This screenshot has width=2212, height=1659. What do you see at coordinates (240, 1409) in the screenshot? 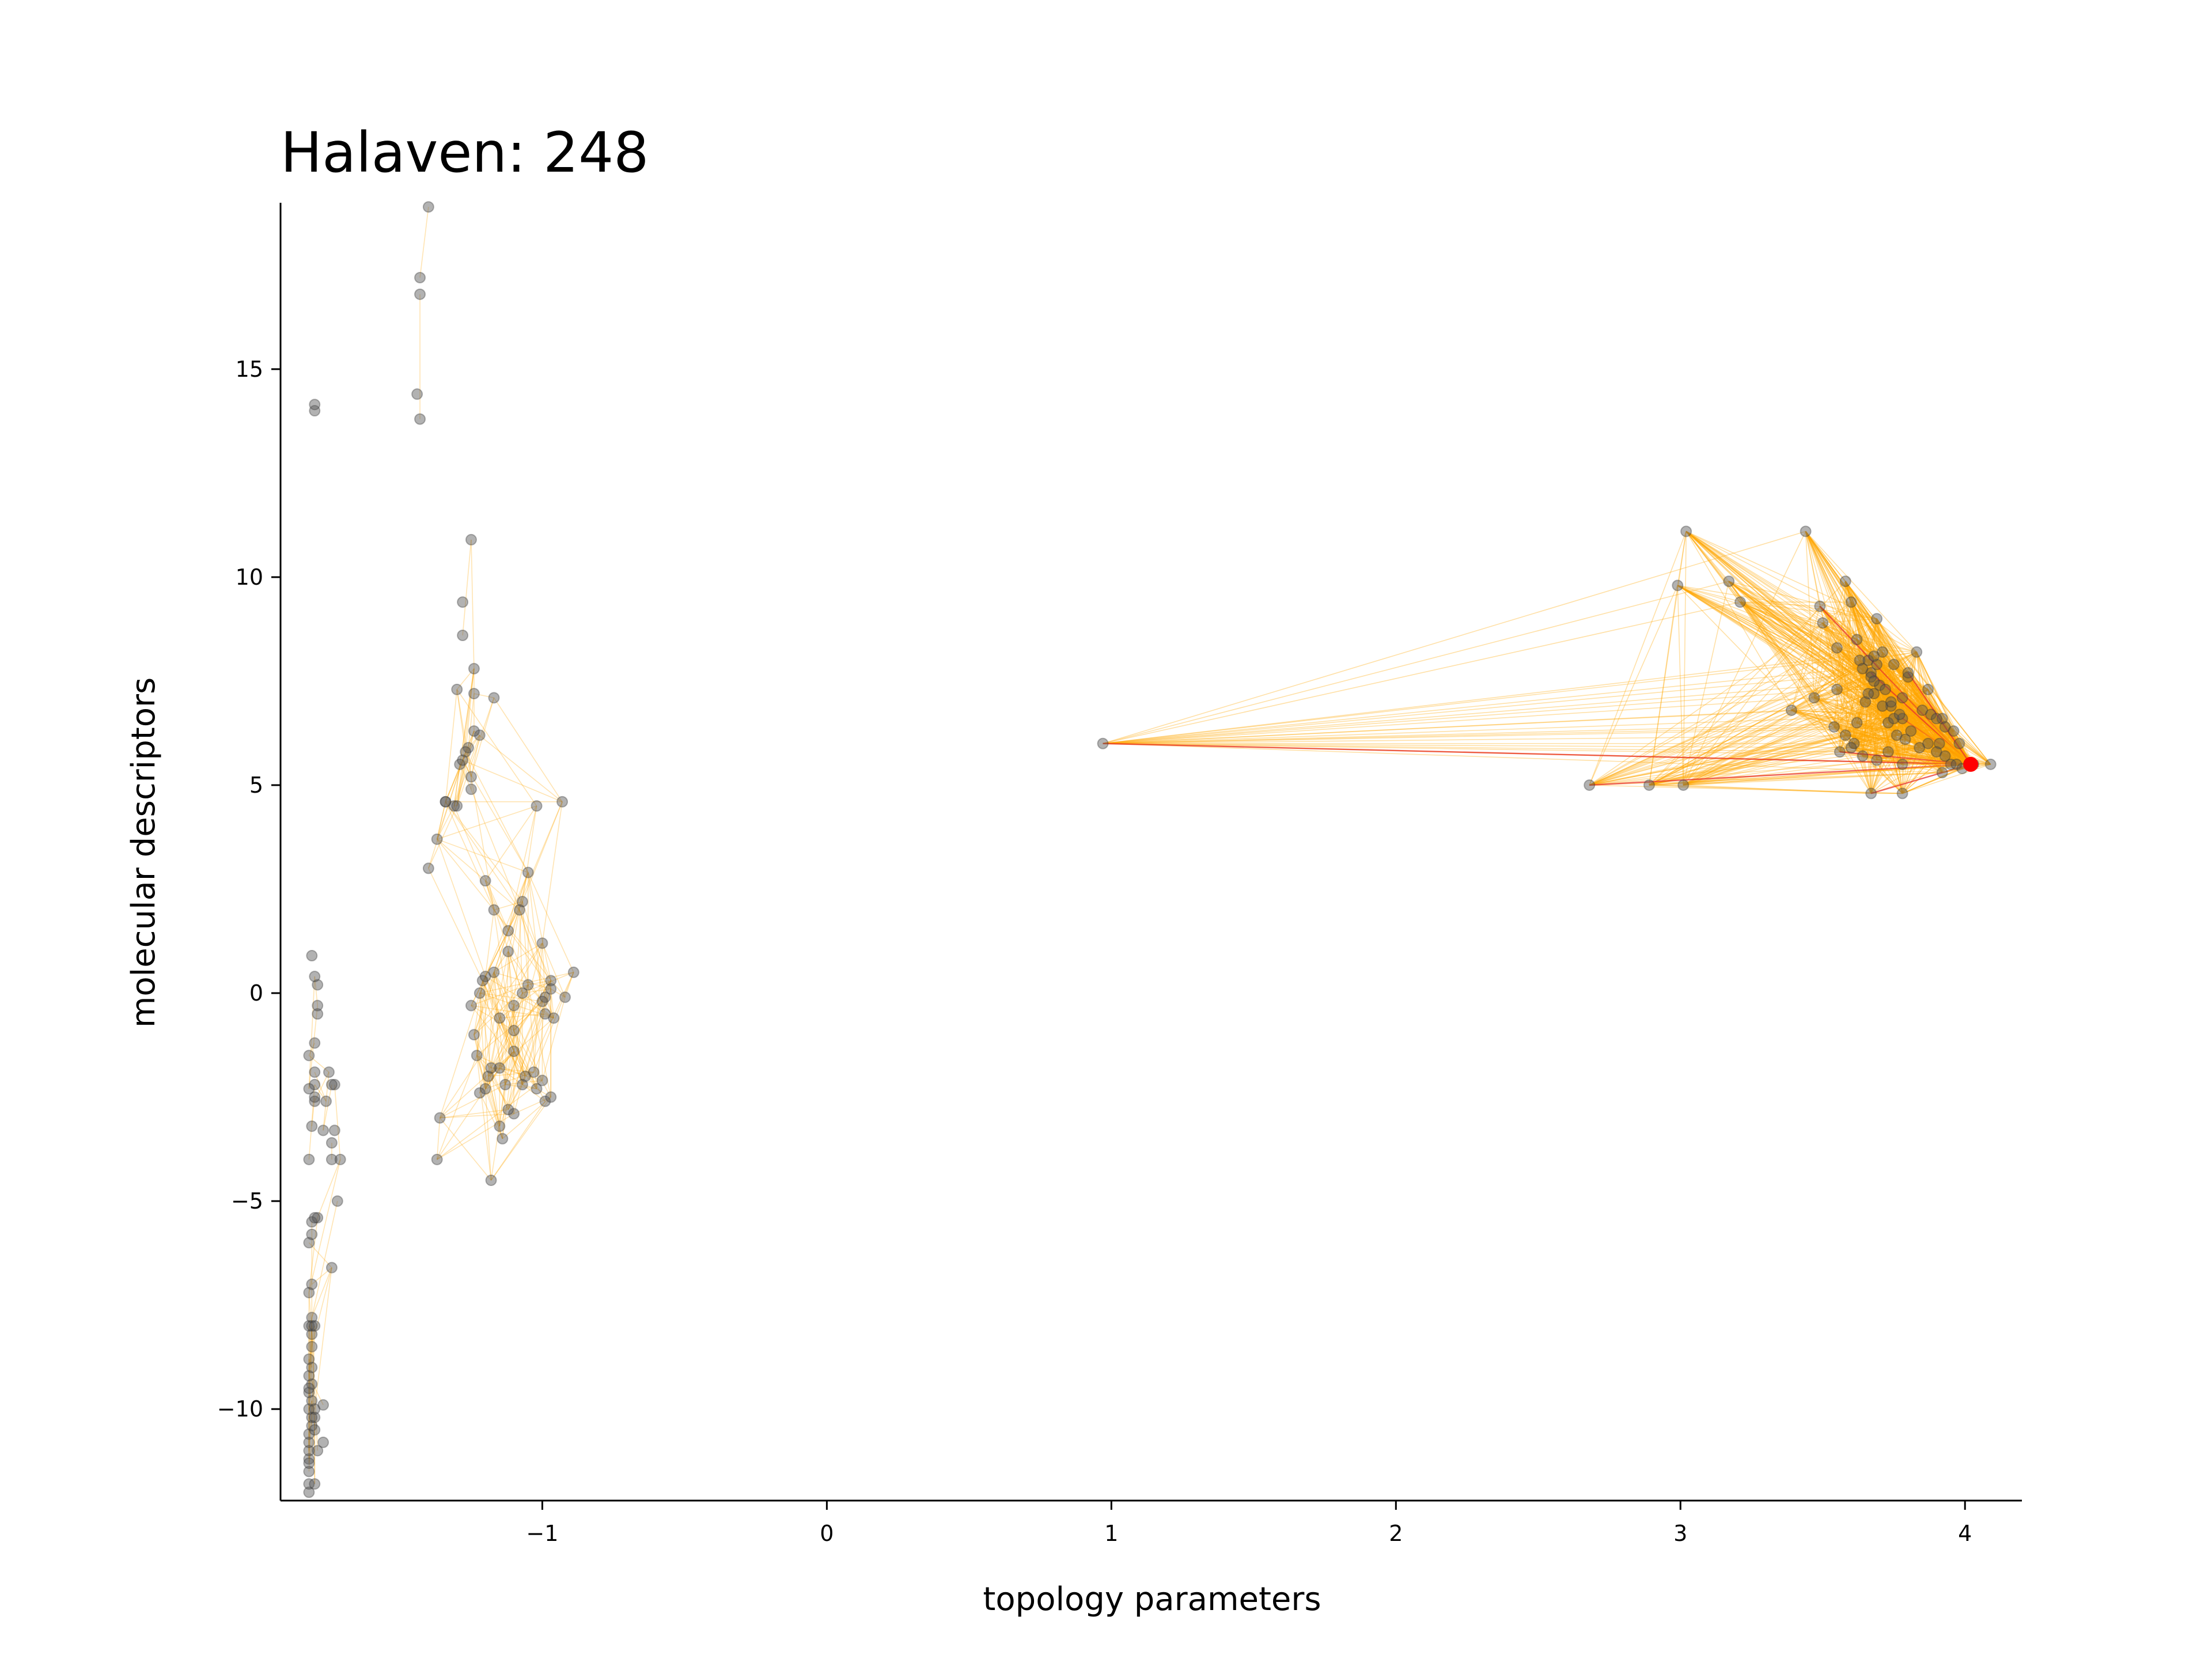
I see `y-tick-label: −10` at bounding box center [240, 1409].